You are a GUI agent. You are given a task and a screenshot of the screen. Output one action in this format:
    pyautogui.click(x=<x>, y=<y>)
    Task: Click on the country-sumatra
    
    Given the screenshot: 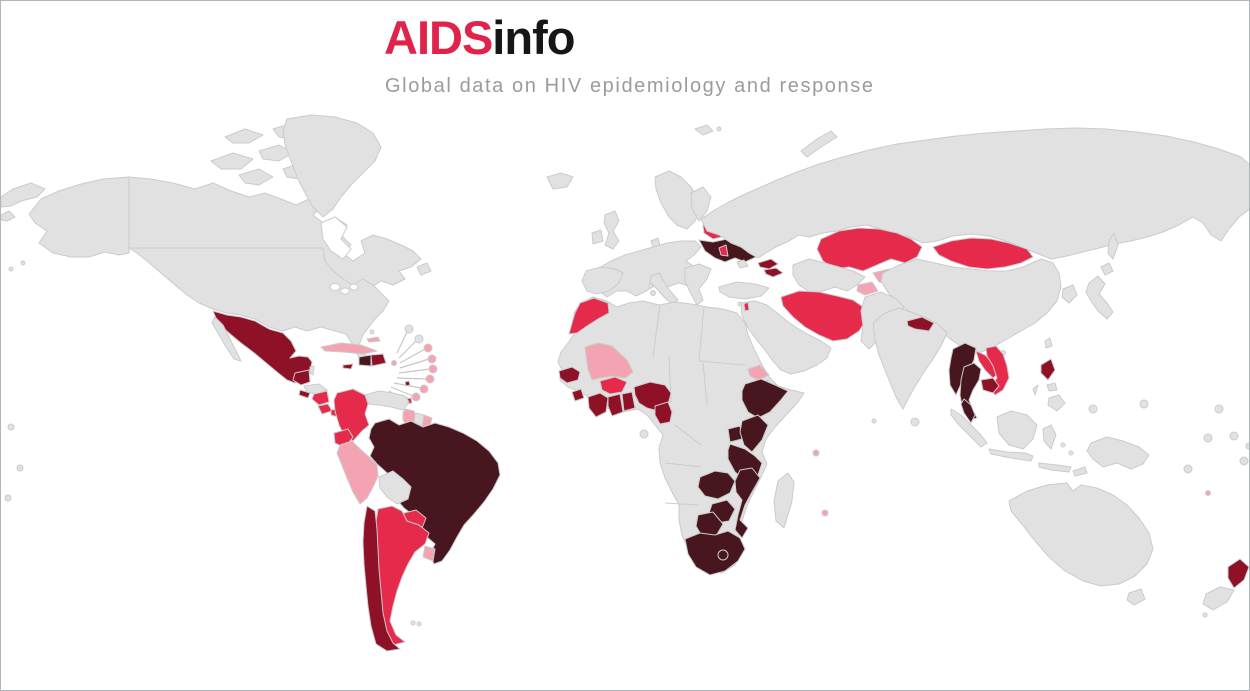 What is the action you would take?
    pyautogui.click(x=969, y=428)
    